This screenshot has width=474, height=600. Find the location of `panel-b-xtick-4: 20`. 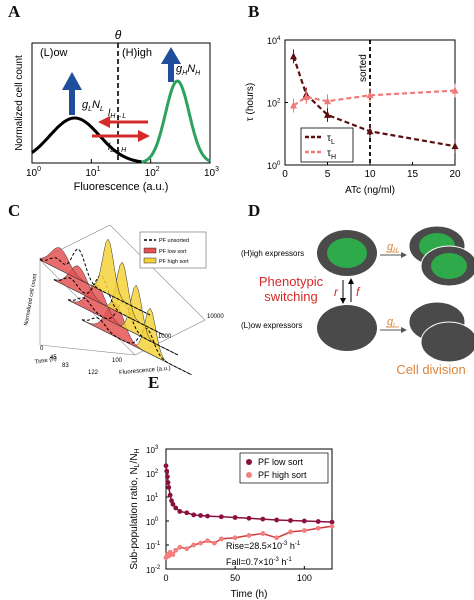

panel-b-xtick-4: 20 is located at coordinates (455, 174).